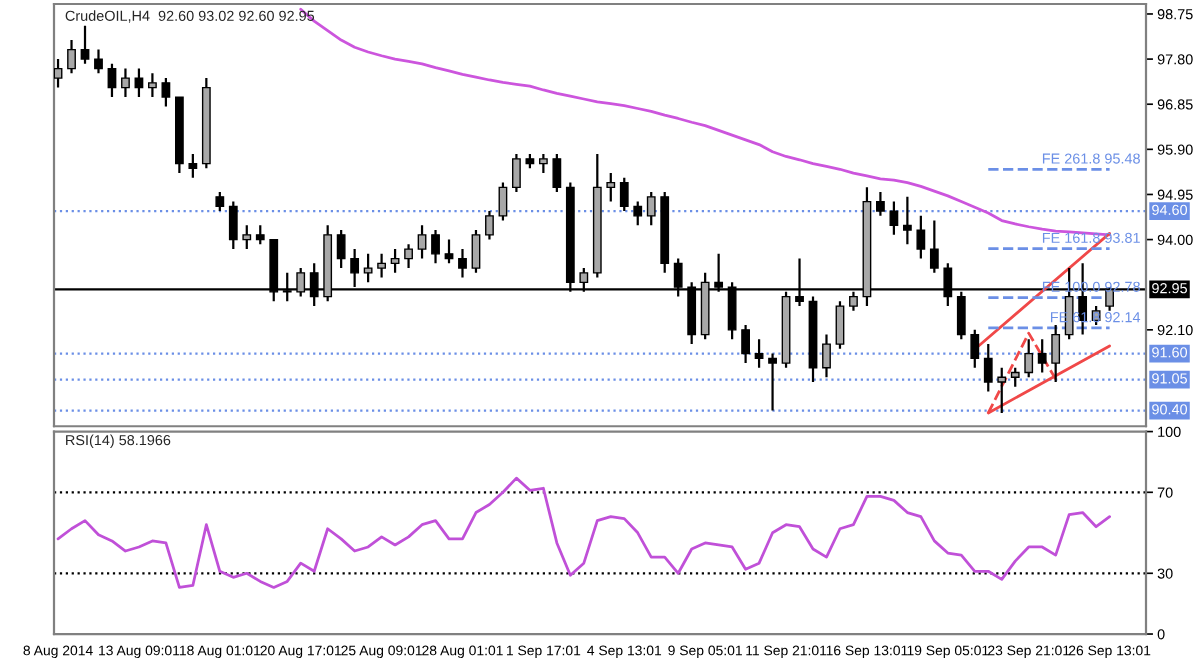  Describe the element at coordinates (583, 532) in the screenshot. I see `line-series` at that location.